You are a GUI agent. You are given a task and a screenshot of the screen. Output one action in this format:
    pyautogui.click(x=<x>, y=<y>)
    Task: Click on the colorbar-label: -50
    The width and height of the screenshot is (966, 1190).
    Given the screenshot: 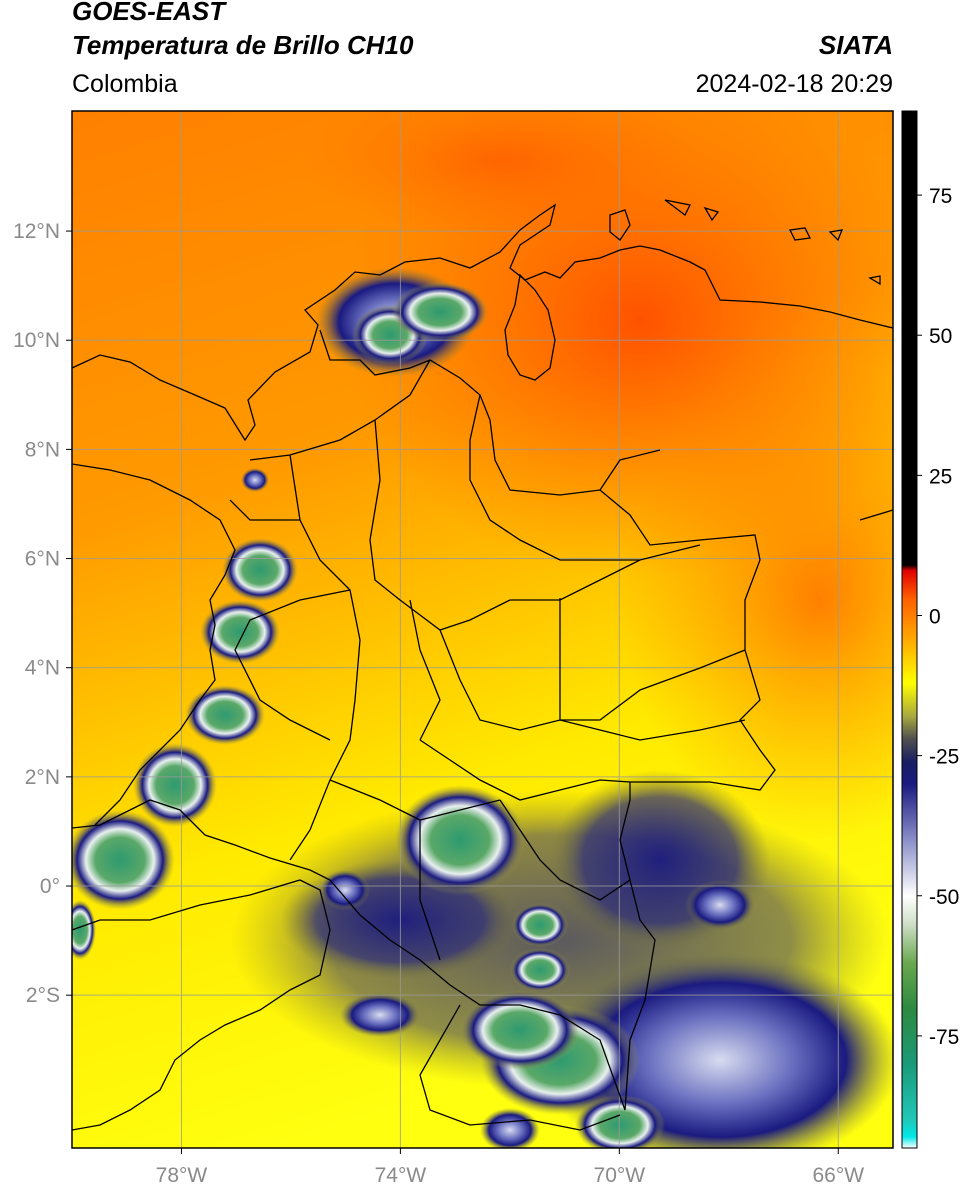 What is the action you would take?
    pyautogui.click(x=944, y=897)
    